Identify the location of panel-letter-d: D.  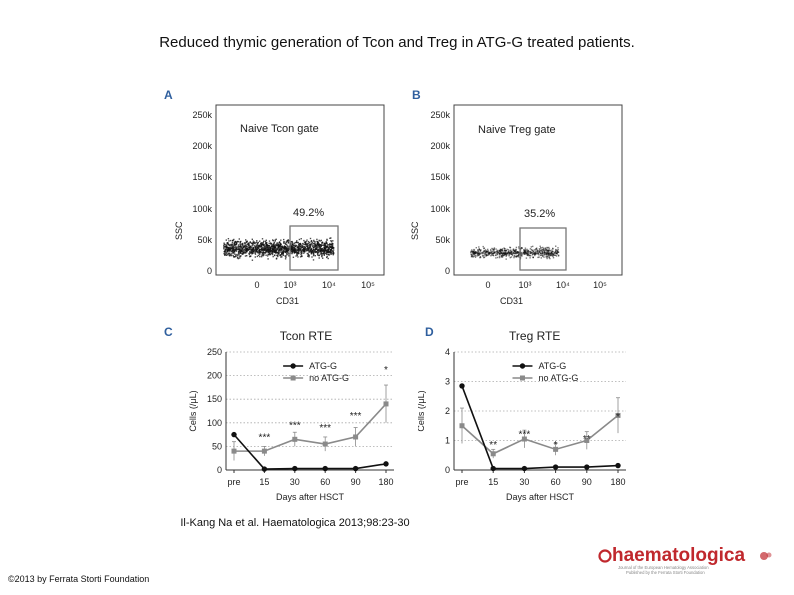
(429, 332).